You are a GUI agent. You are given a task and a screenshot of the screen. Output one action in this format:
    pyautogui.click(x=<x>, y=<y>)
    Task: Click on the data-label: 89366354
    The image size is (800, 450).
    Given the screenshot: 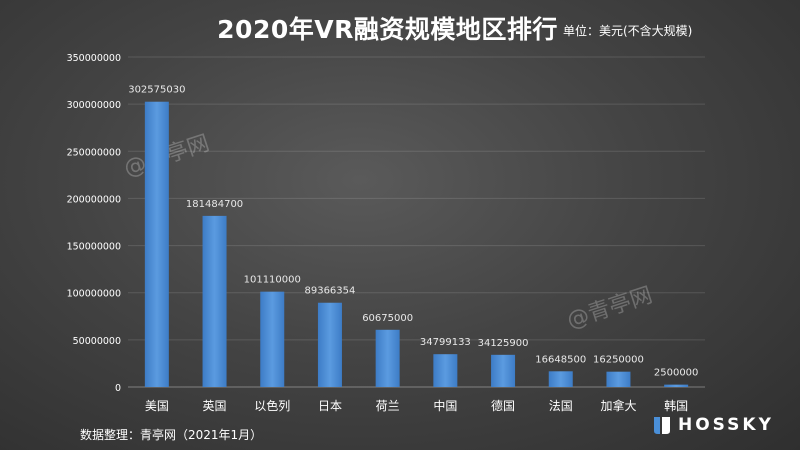 What is the action you would take?
    pyautogui.click(x=329, y=291)
    